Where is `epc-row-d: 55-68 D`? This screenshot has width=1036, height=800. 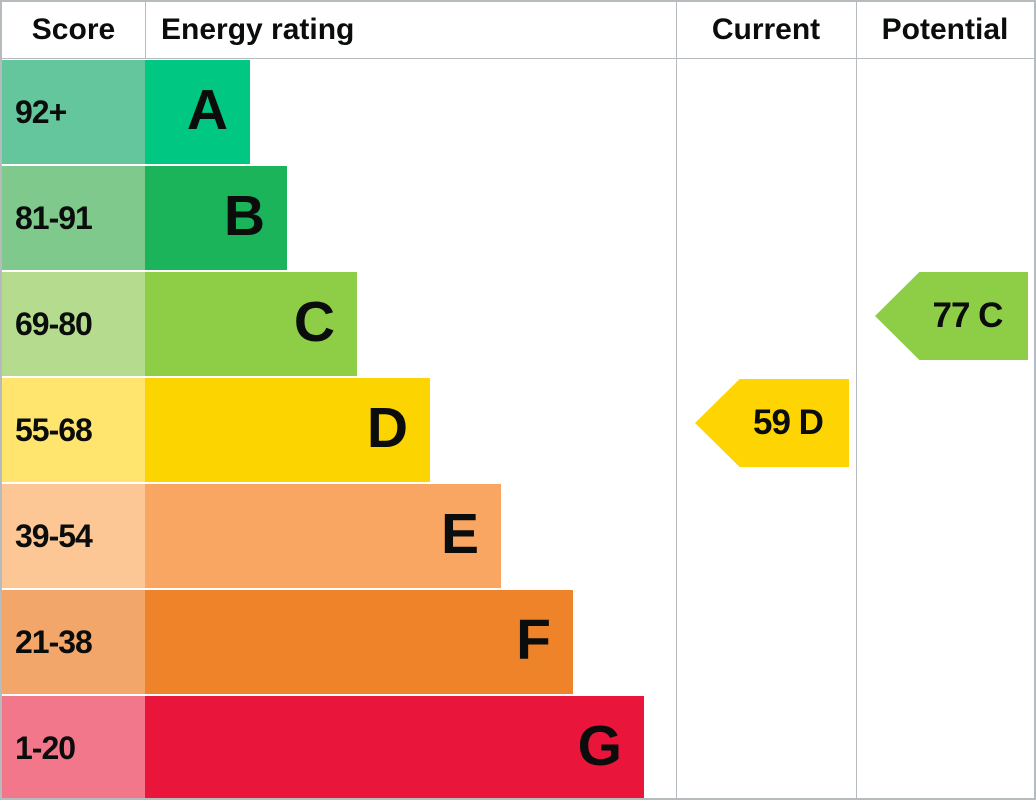
epc-row-d: 55-68 D is located at coordinates (518, 430).